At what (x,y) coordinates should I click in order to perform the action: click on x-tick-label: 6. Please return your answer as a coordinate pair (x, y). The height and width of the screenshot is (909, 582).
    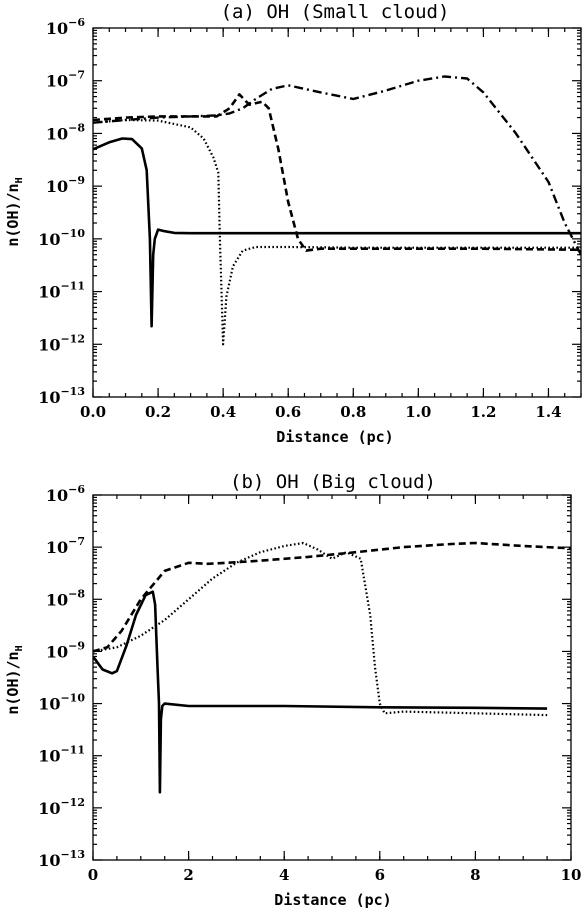
    Looking at the image, I should click on (380, 875).